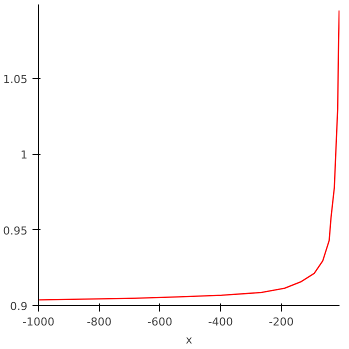 This screenshot has height=349, width=349. What do you see at coordinates (189, 340) in the screenshot?
I see `x-axis-title: x` at bounding box center [189, 340].